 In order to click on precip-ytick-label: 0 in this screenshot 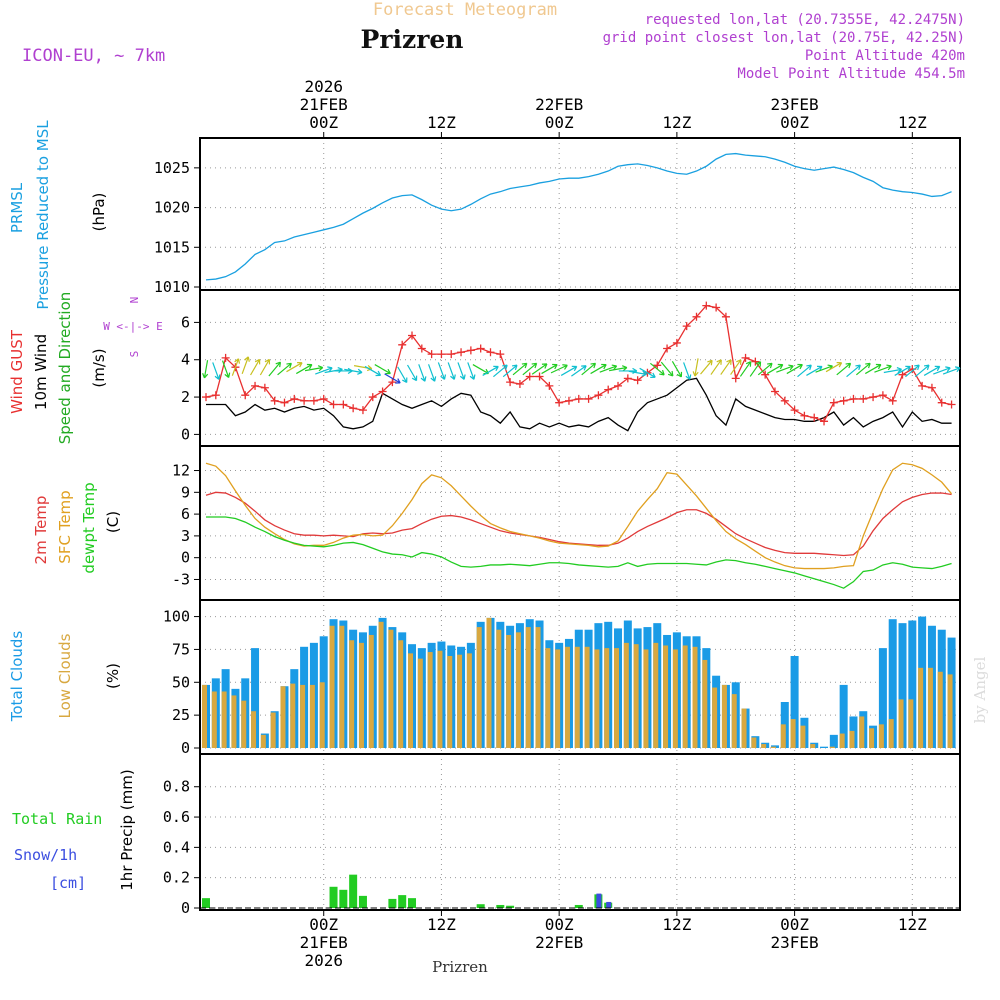, I will do `click(185, 908)`.